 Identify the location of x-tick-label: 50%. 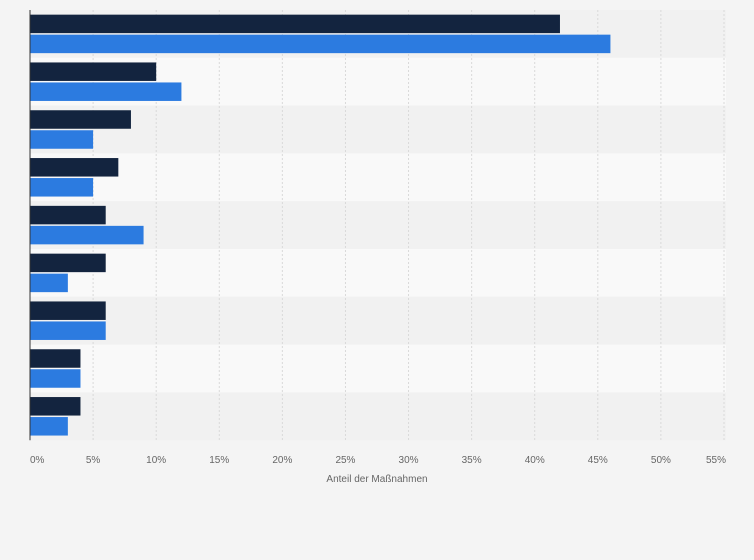
(661, 460).